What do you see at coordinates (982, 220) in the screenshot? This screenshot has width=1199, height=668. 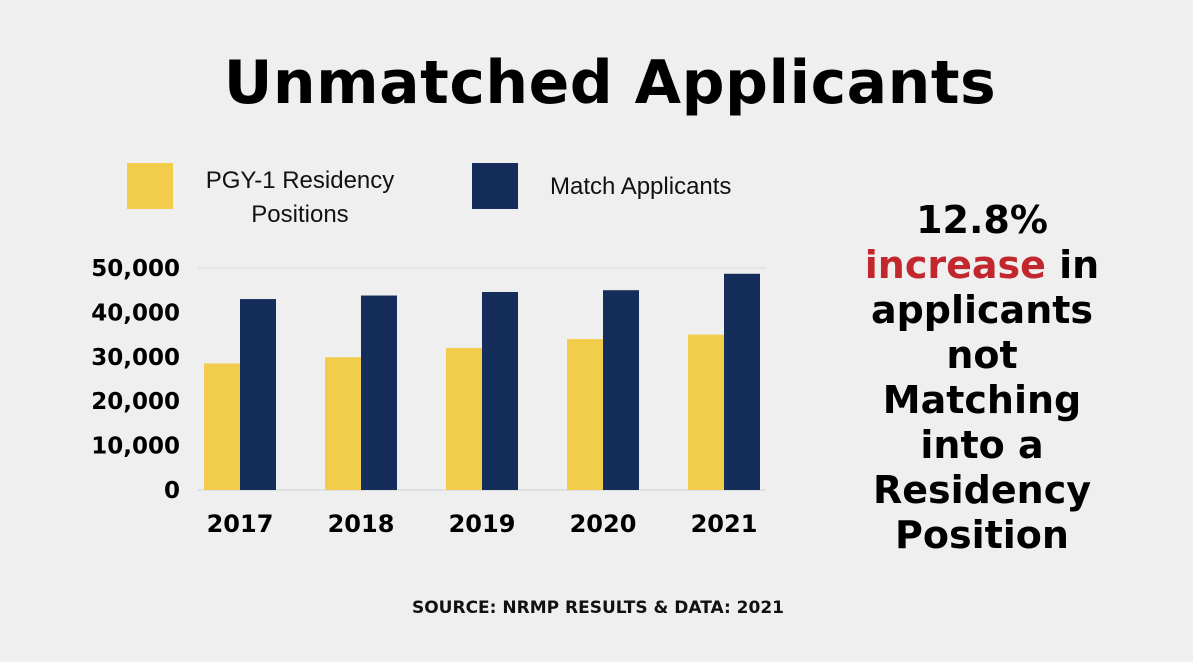 I see `callout-percent: 12.8%` at bounding box center [982, 220].